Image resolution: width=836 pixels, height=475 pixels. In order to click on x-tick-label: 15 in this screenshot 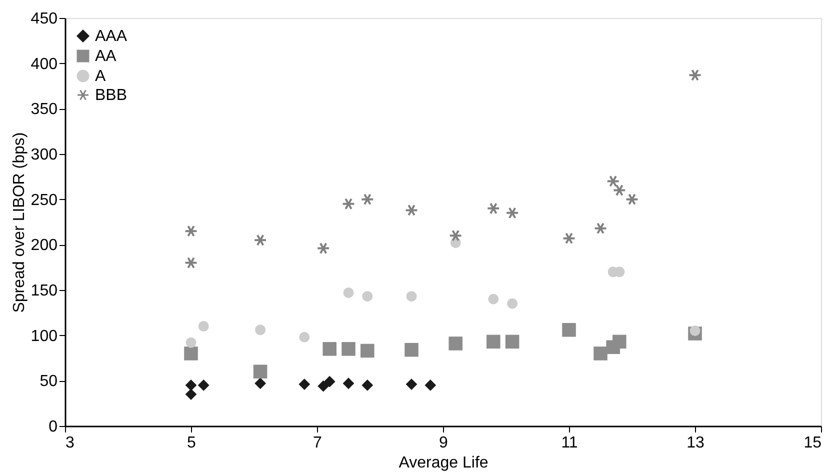, I will do `click(813, 443)`.